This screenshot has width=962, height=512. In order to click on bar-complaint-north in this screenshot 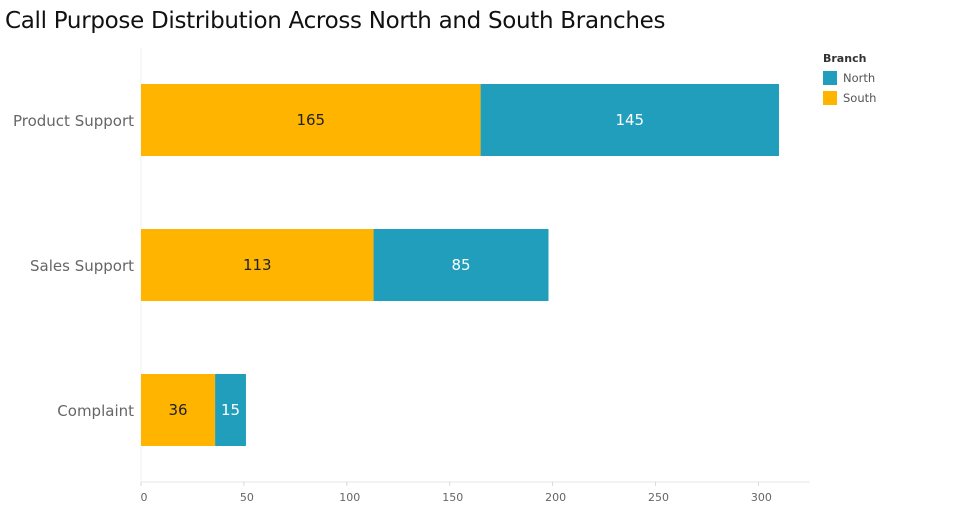, I will do `click(230, 410)`.